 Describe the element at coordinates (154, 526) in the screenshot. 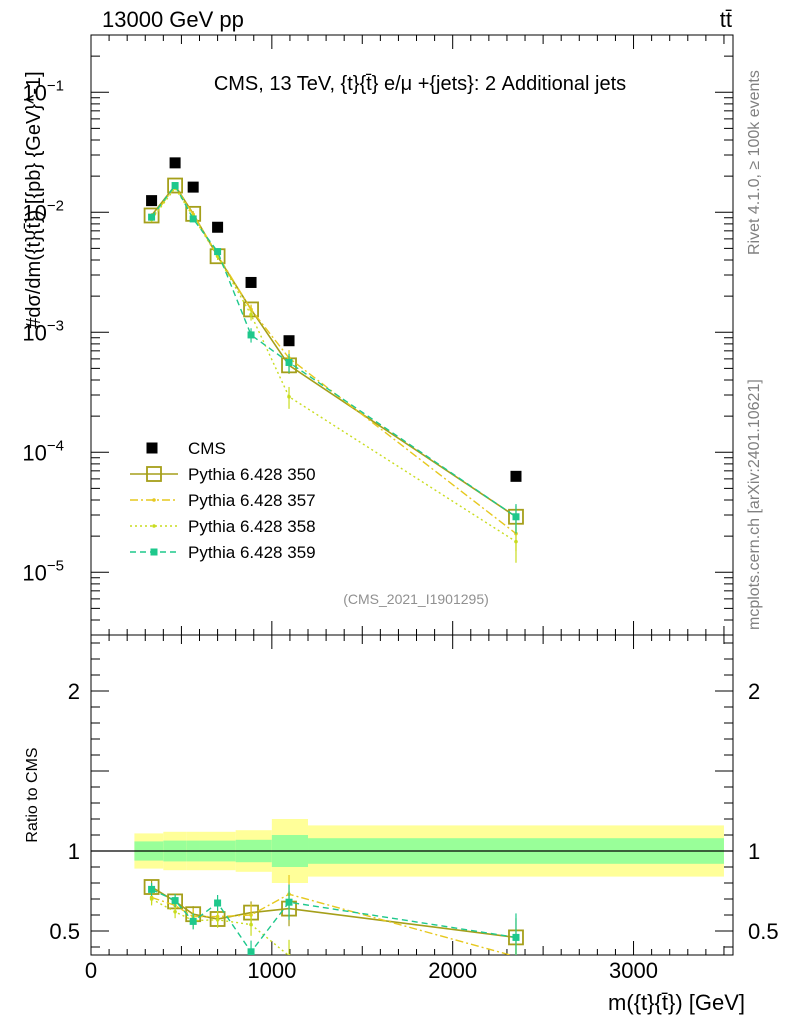

I see `legend-marker-s358` at that location.